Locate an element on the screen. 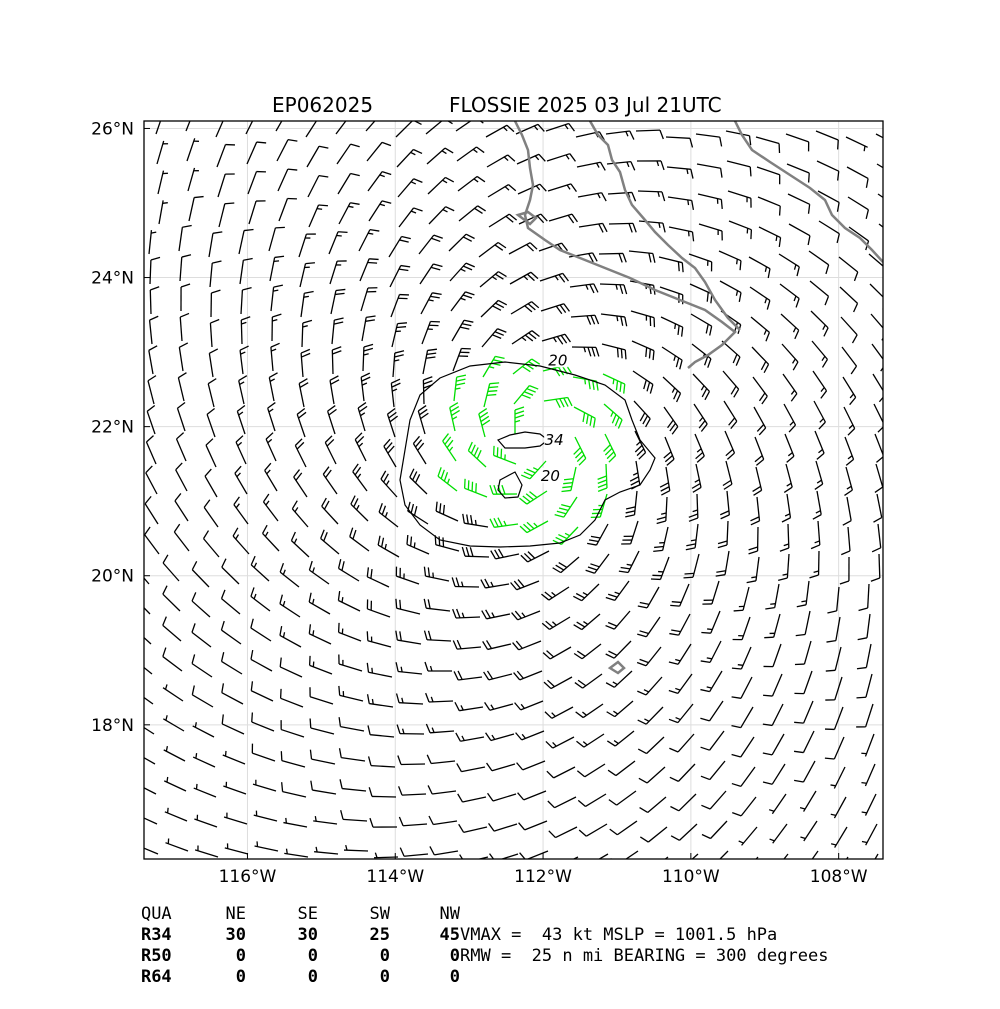 This screenshot has width=1000, height=1009. radii-value: 30 is located at coordinates (213, 935).